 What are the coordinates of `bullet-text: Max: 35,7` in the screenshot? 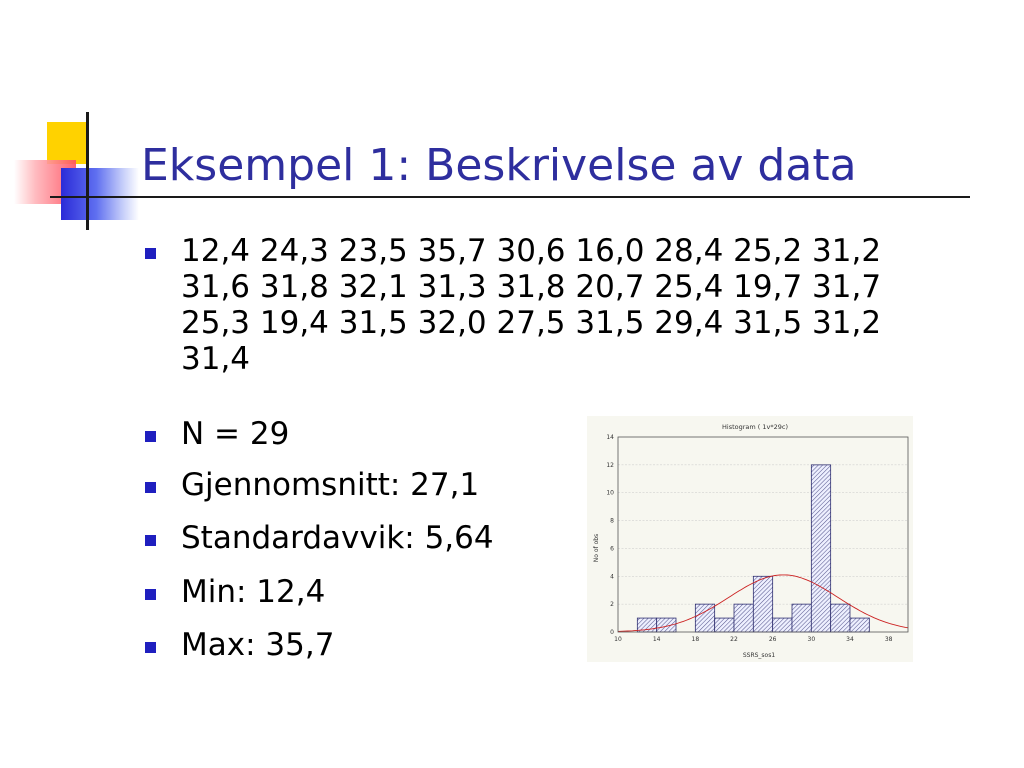 It's located at (258, 645).